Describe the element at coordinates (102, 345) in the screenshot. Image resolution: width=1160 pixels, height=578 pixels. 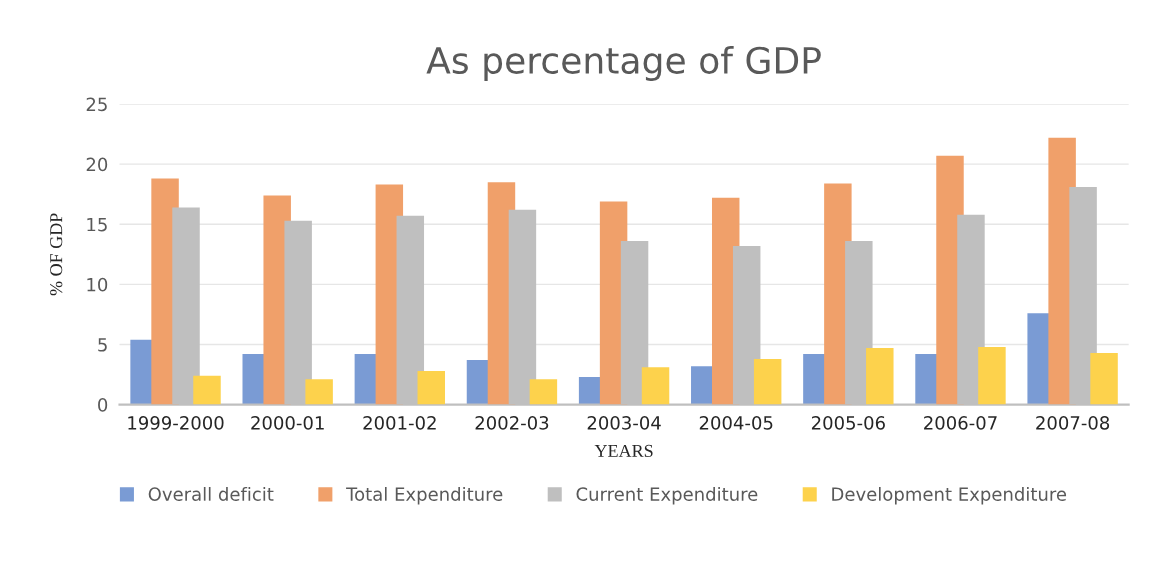
I see `y-tick-label: 5` at that location.